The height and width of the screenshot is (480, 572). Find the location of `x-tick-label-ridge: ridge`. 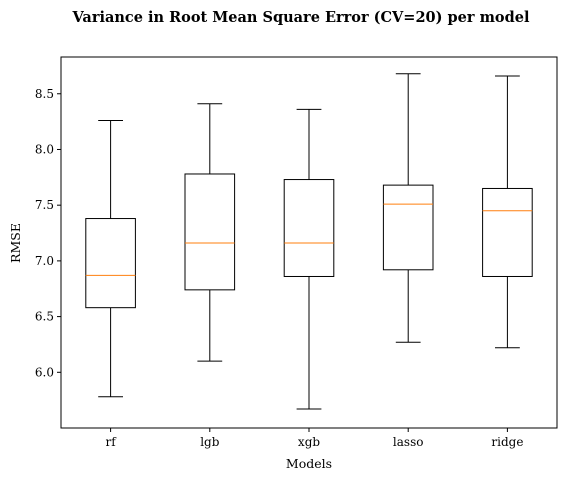

x-tick-label-ridge: ridge is located at coordinates (507, 442).